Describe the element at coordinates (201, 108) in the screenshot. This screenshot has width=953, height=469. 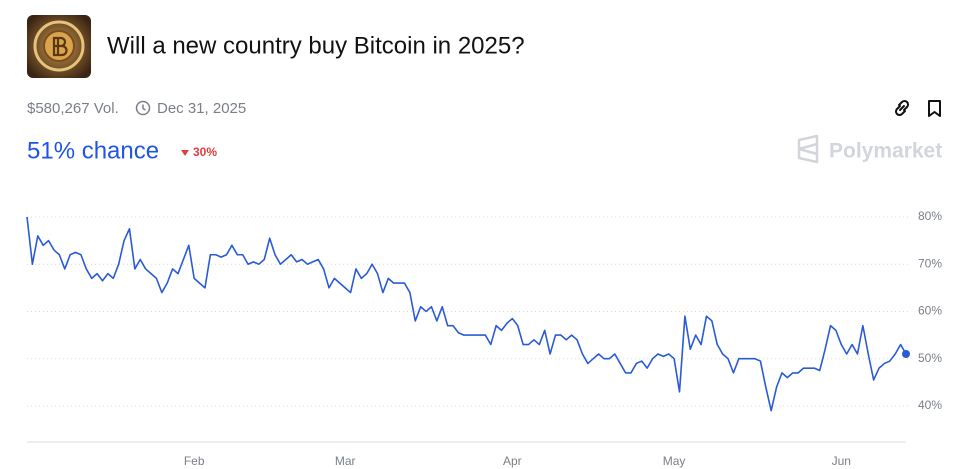
I see `end-date: Dec 31, 2025` at that location.